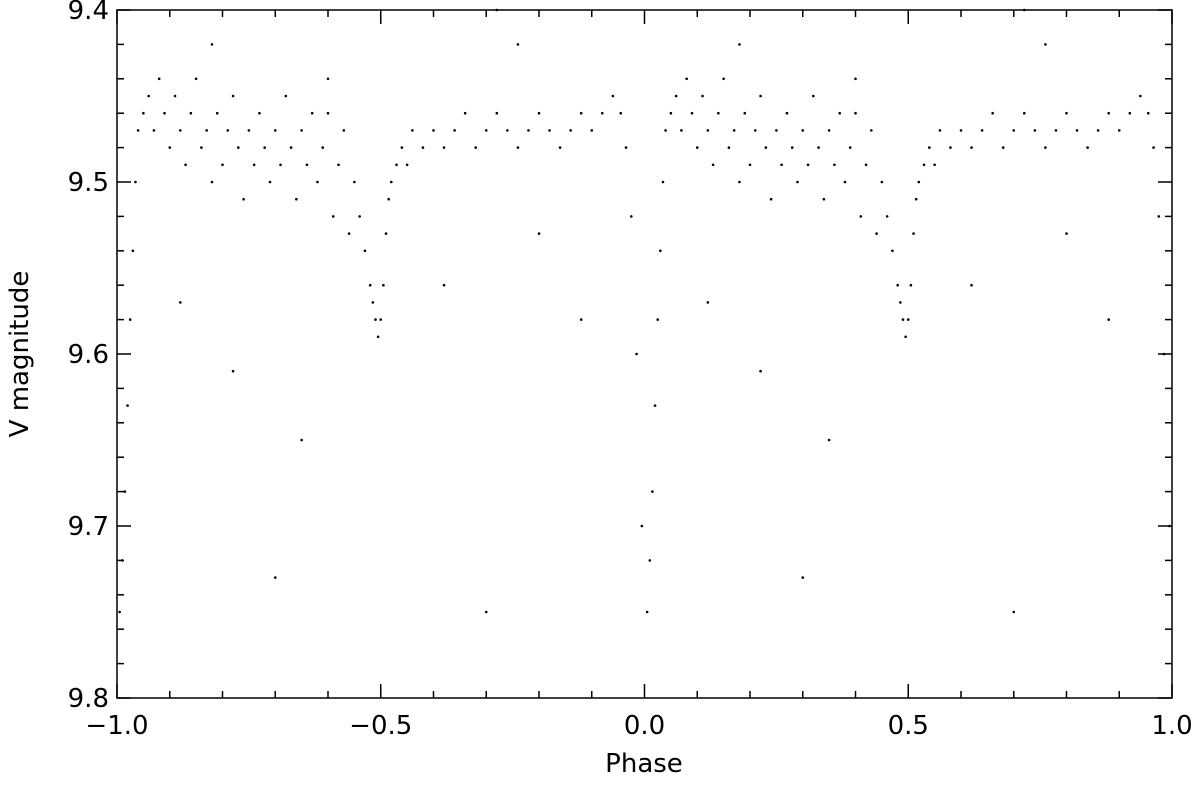 Image resolution: width=1200 pixels, height=789 pixels. What do you see at coordinates (1171, 726) in the screenshot?
I see `x-tick-label: 1.0` at bounding box center [1171, 726].